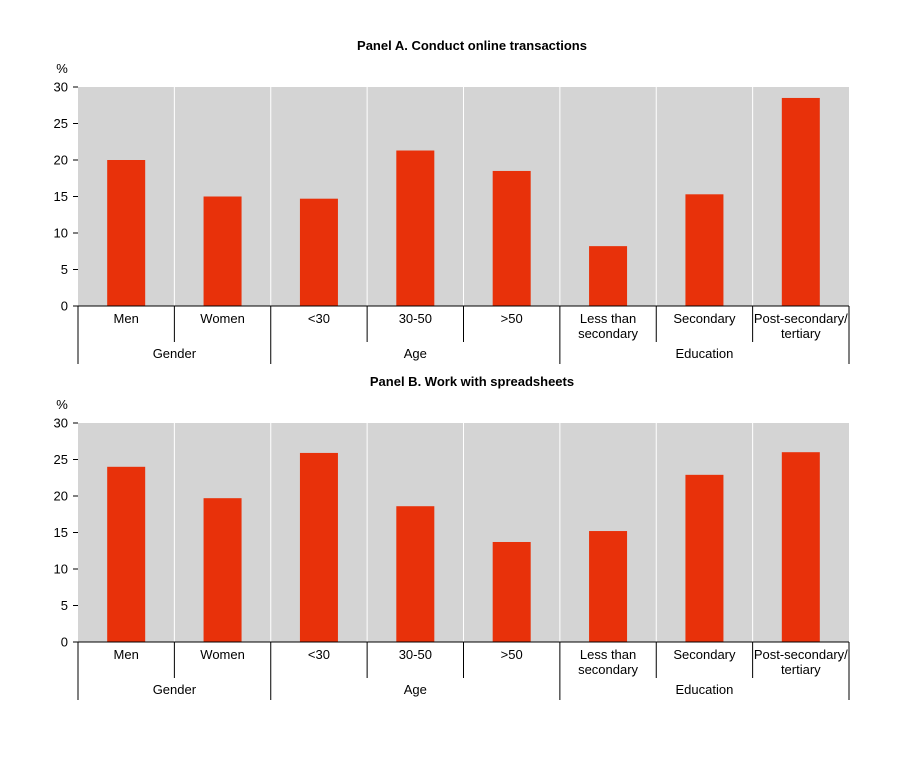 The height and width of the screenshot is (782, 900). Describe the element at coordinates (472, 45) in the screenshot. I see `chart-title: Panel A. Conduct online transactions` at that location.